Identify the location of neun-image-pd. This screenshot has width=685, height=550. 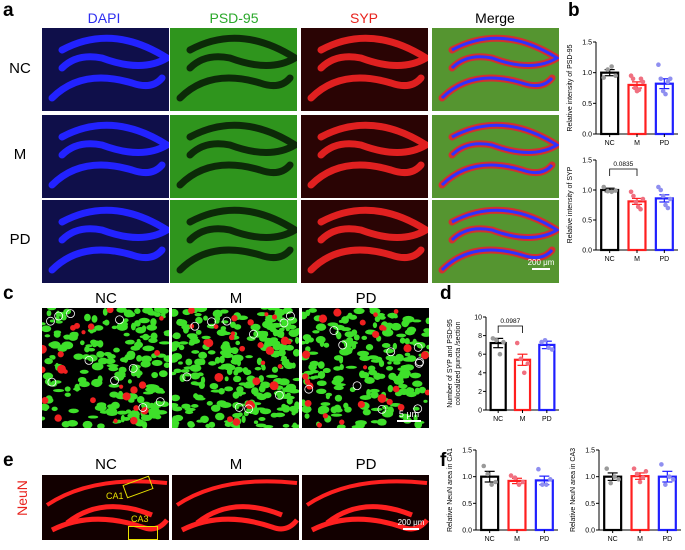
(365, 507).